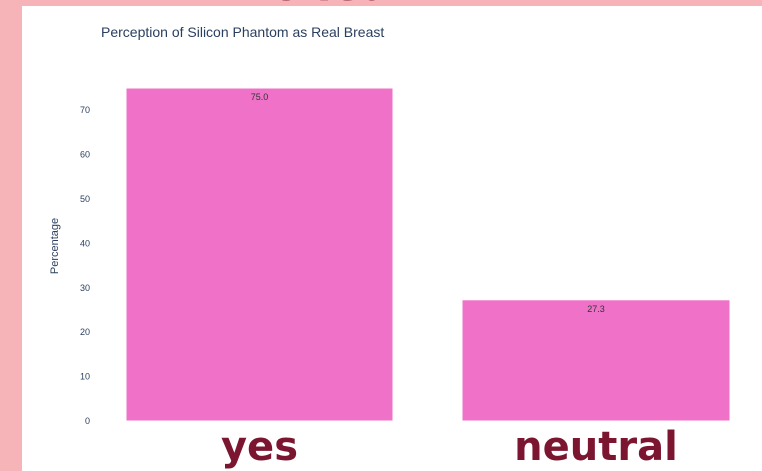 The image size is (762, 471). I want to click on data-label-yes: 75.0, so click(260, 97).